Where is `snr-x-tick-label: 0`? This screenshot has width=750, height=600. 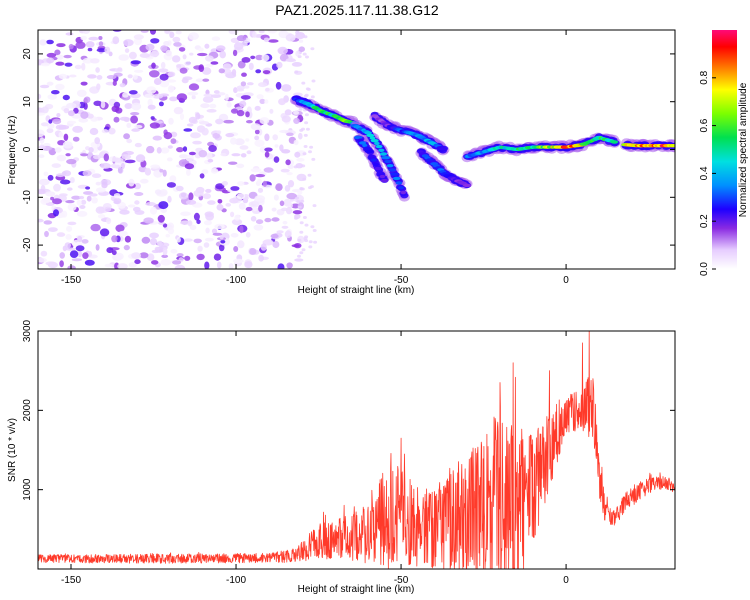
snr-x-tick-label: 0 is located at coordinates (566, 580).